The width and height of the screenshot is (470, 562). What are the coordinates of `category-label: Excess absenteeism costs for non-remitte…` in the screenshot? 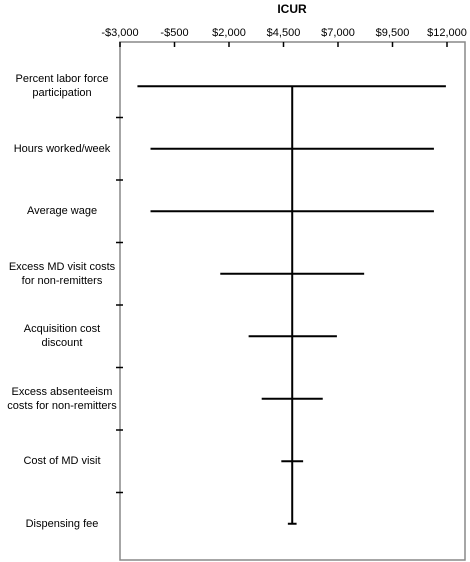 It's located at (62, 398).